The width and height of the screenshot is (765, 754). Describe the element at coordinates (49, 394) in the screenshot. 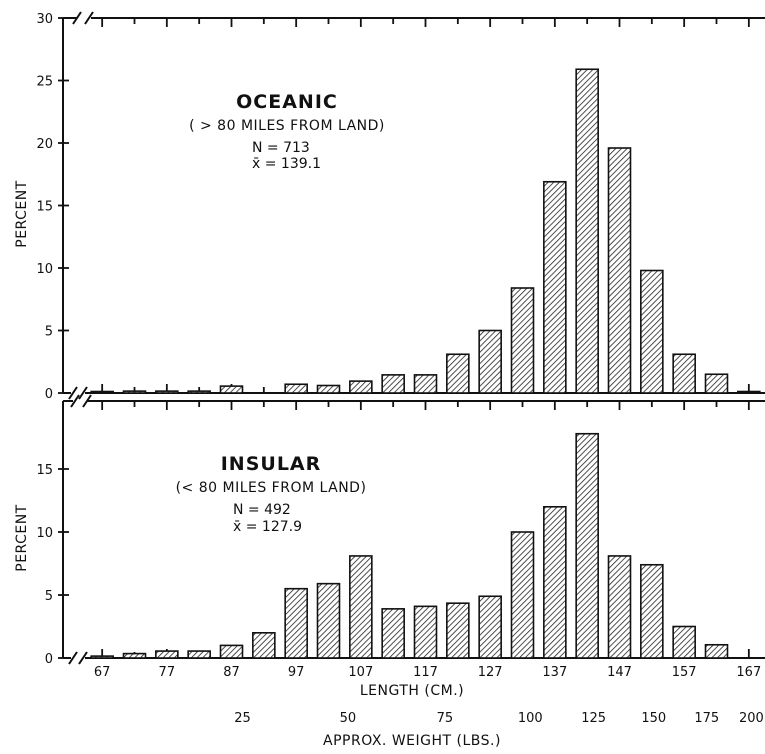

I see `oceanic-y-tick-label: 0` at that location.